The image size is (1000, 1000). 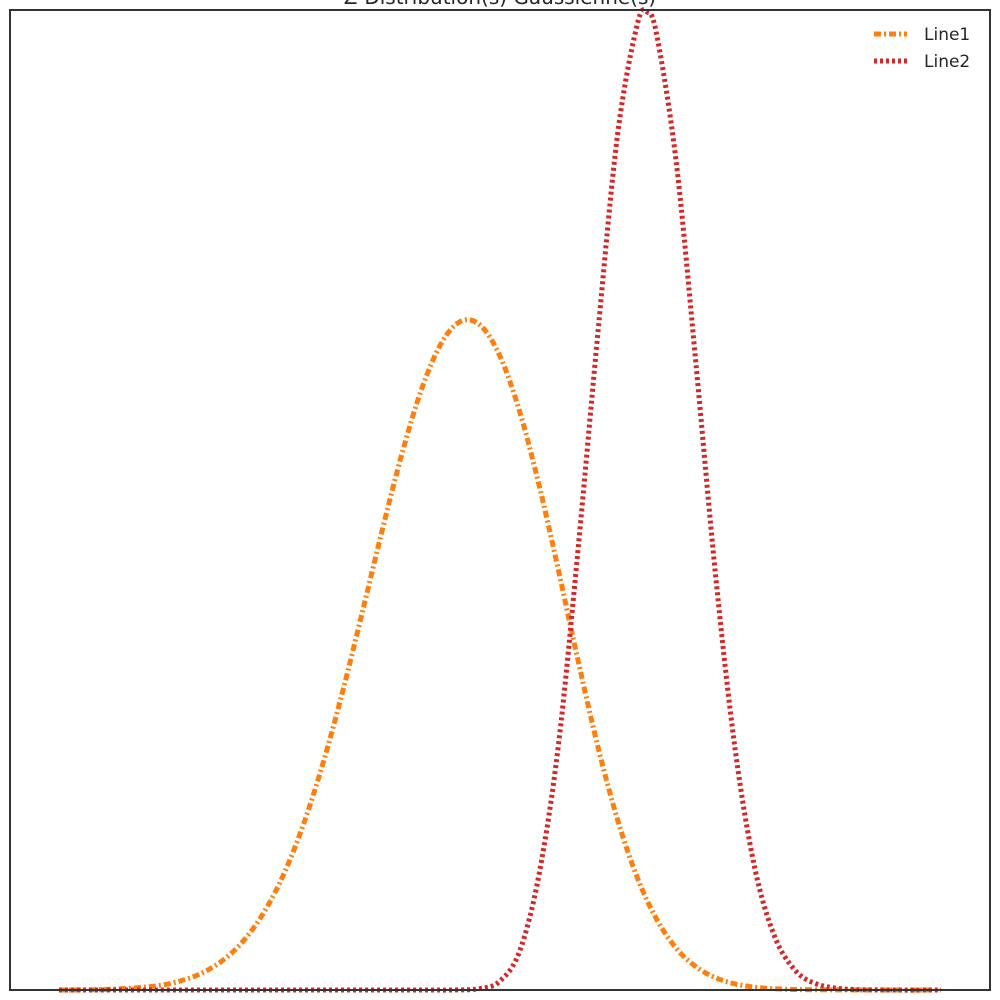 I want to click on legend-label-line2: Line2, so click(x=947, y=62).